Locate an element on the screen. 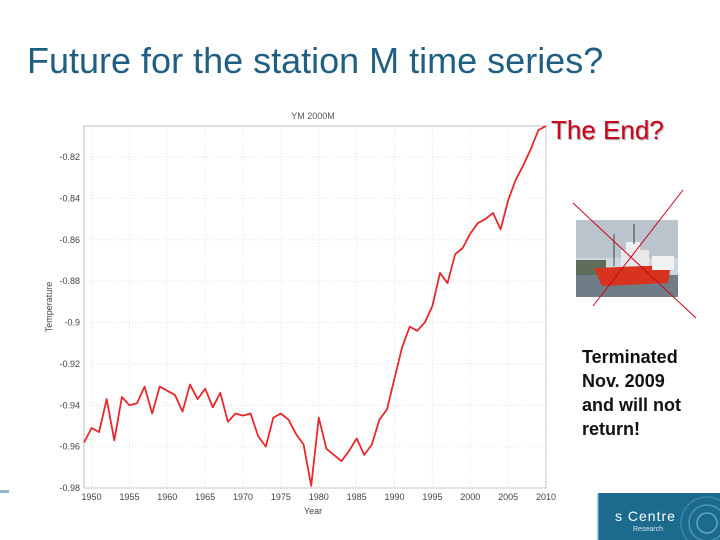  x-tick-label: 2010 is located at coordinates (546, 497).